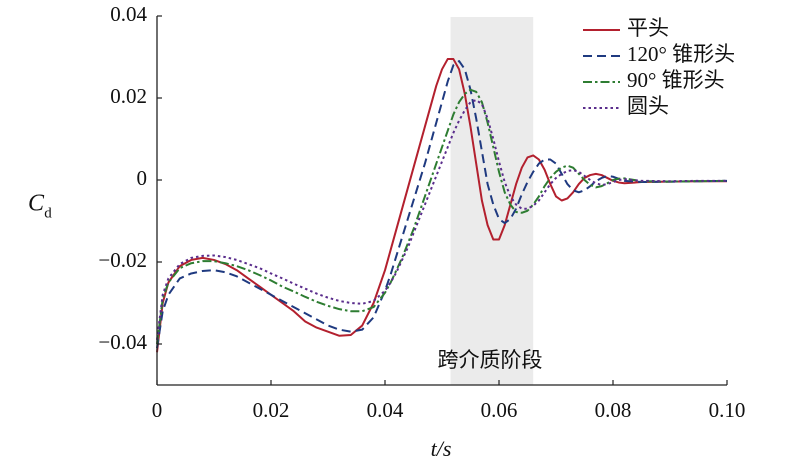 This screenshot has width=800, height=469. I want to click on y-tick-label: −0.02, so click(122, 260).